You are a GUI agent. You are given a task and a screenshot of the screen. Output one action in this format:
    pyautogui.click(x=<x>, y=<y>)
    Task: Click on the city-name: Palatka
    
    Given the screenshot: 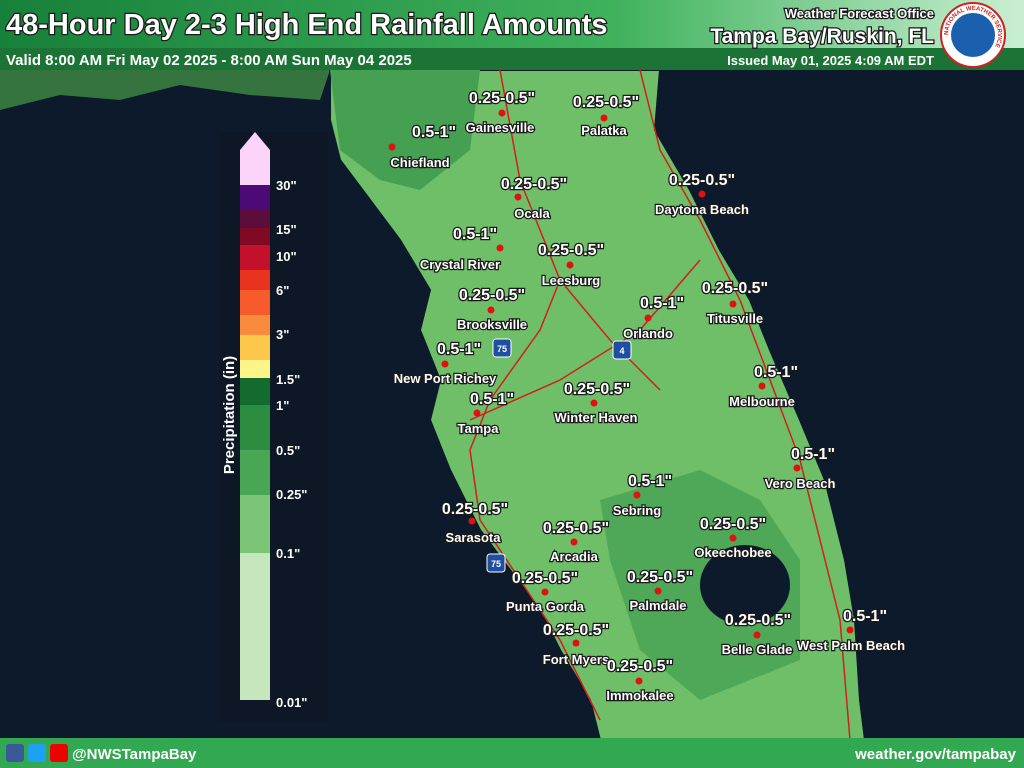 What is the action you would take?
    pyautogui.click(x=604, y=130)
    